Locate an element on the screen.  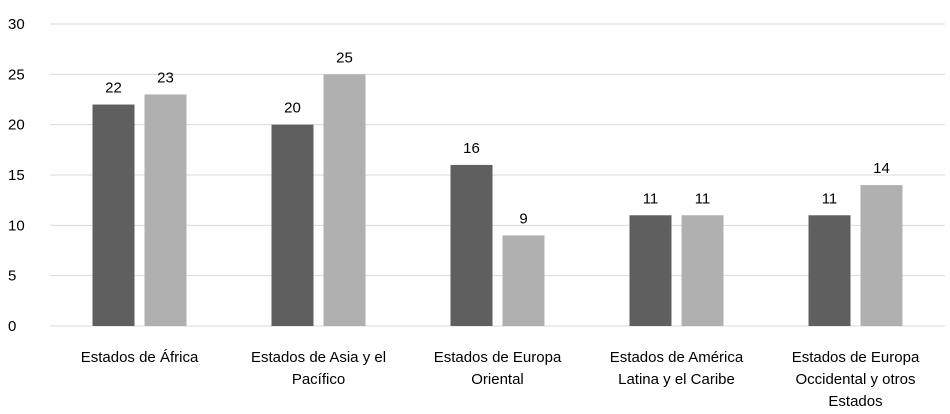
y-tick-label: 15 is located at coordinates (16, 175).